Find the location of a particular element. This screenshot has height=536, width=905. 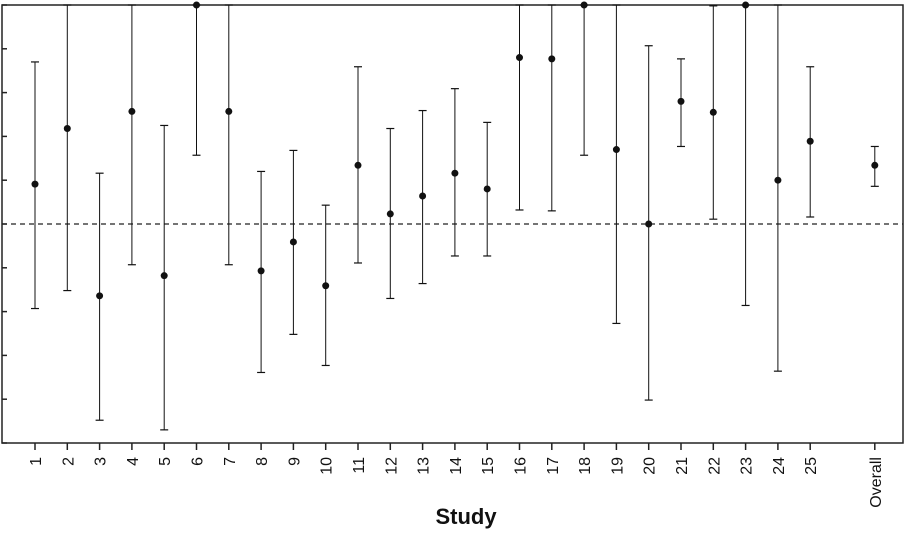

x-tick-label: 24 is located at coordinates (779, 466).